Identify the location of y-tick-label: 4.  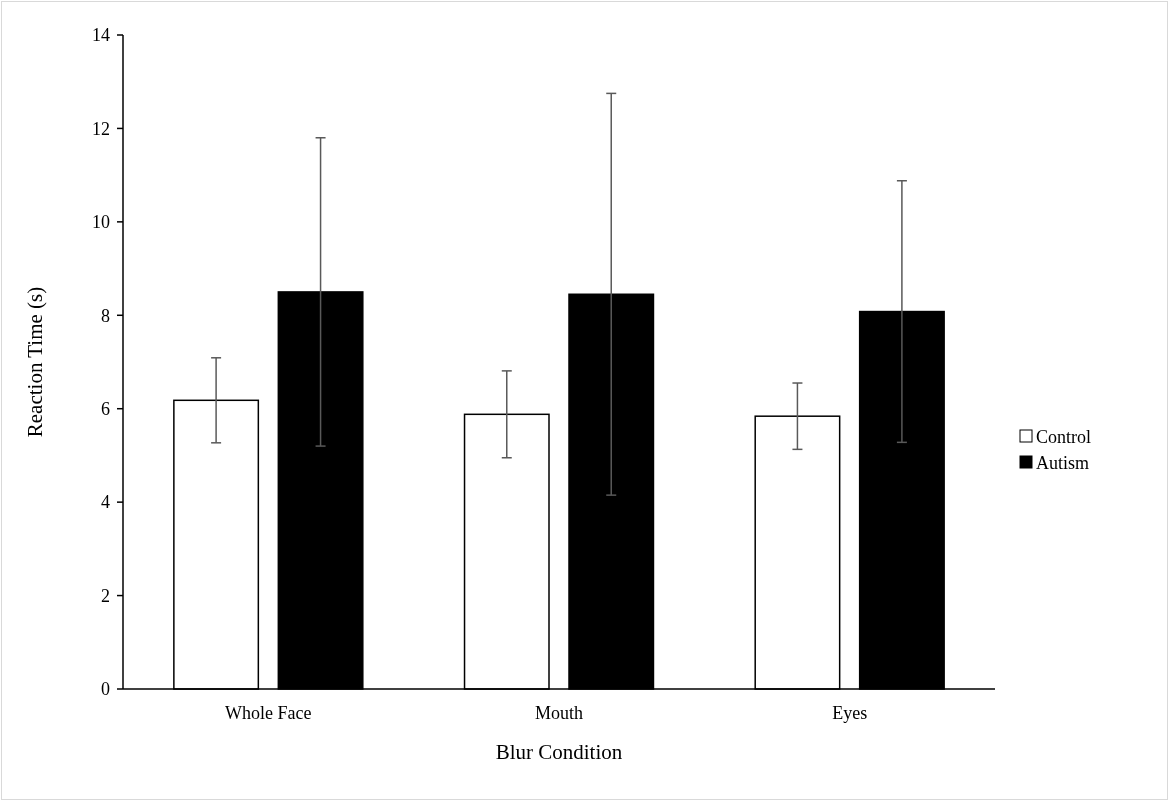
(105, 502).